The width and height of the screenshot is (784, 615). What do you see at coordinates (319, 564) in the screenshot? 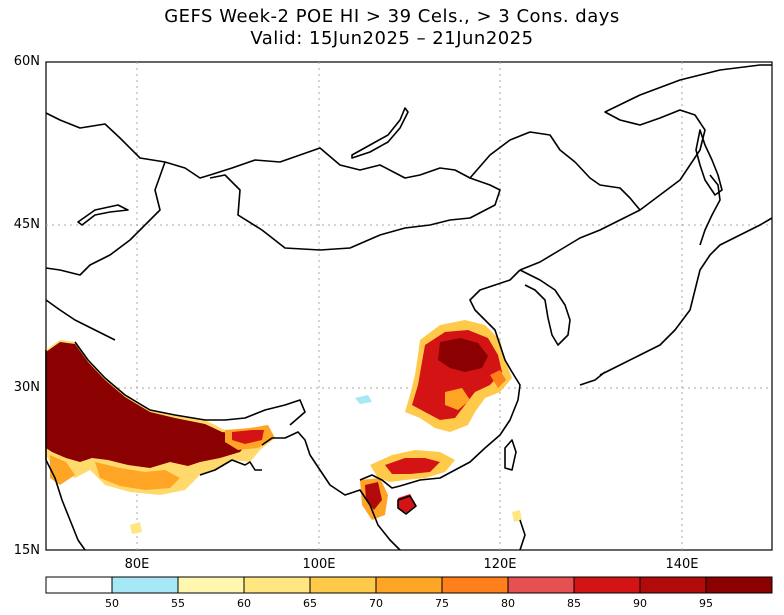
I see `lon-label-100e: 100E` at bounding box center [319, 564].